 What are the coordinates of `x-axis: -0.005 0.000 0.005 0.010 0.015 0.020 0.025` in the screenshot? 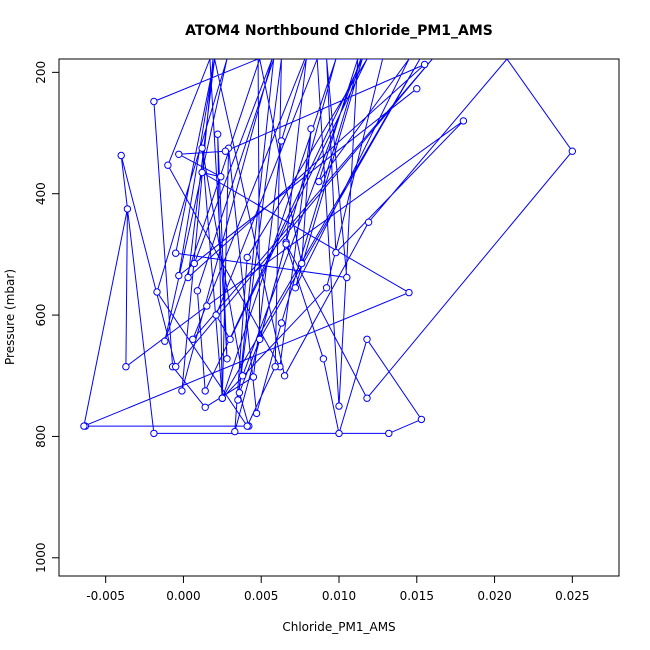 It's located at (338, 589).